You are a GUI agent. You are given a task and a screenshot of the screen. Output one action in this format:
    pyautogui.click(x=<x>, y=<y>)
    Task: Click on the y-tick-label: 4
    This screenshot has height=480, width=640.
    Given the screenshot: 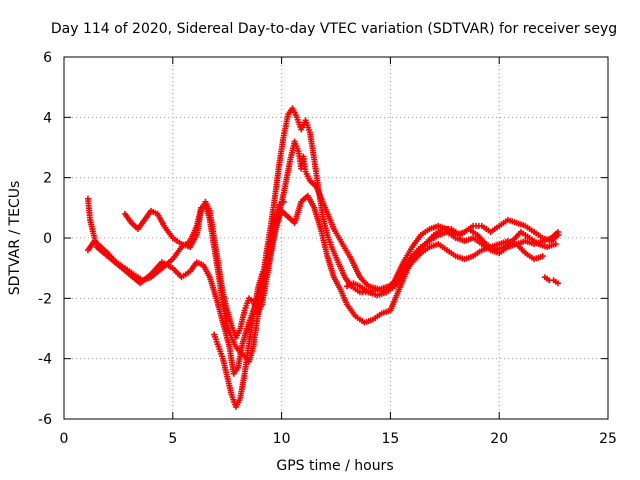 What is the action you would take?
    pyautogui.click(x=47, y=118)
    